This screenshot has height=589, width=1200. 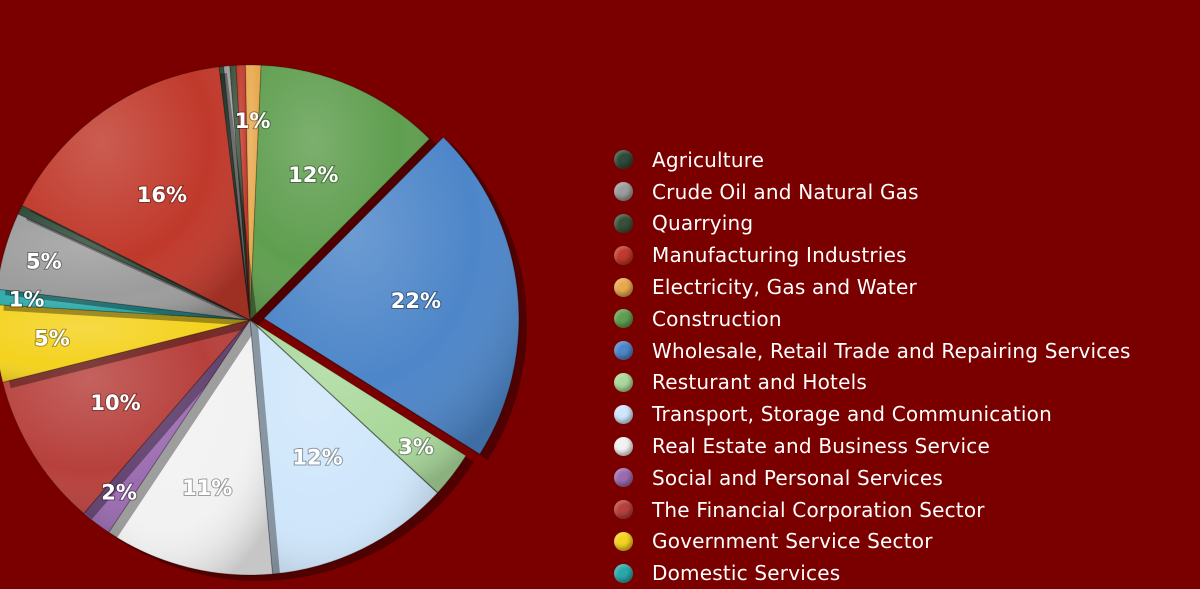 What do you see at coordinates (818, 509) in the screenshot?
I see `legend-label: The Financial Corporation Sector` at bounding box center [818, 509].